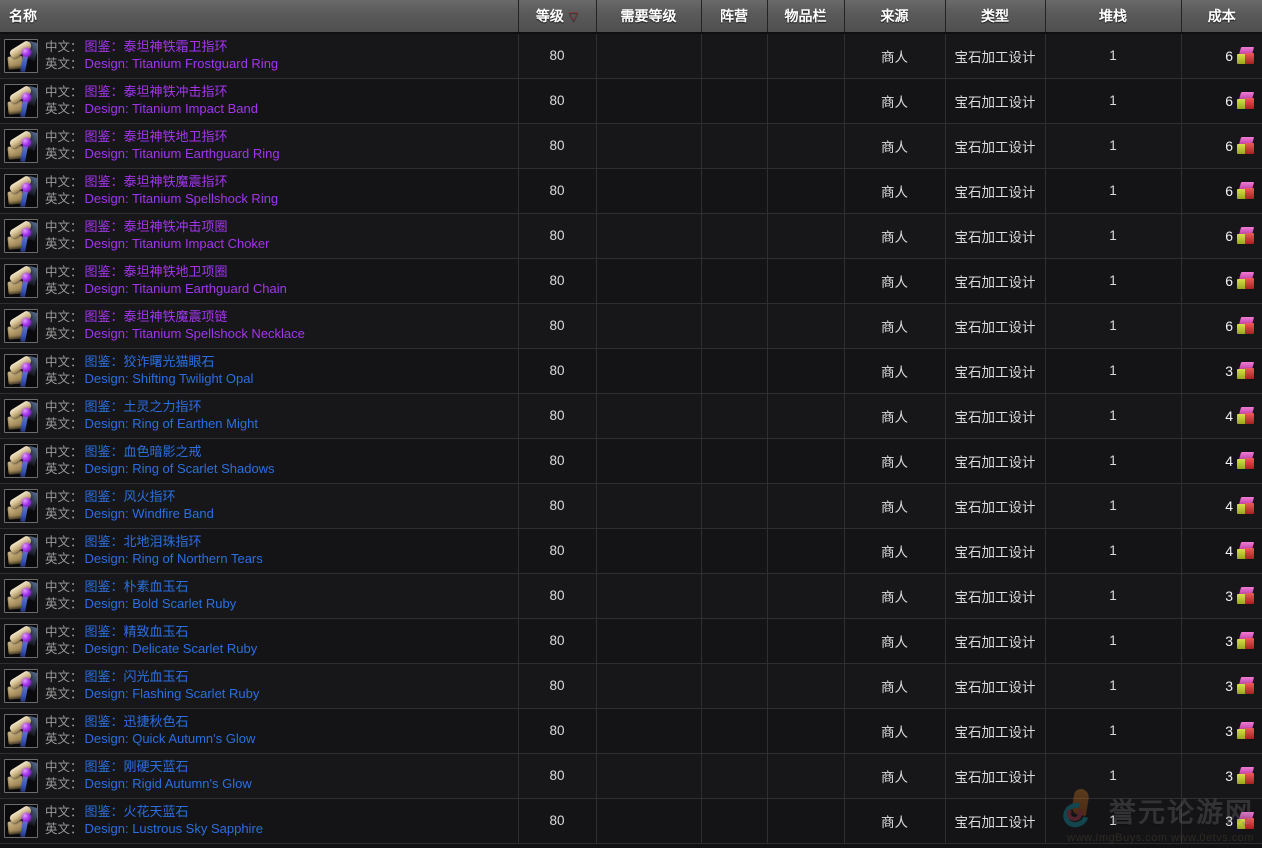 The height and width of the screenshot is (848, 1262). What do you see at coordinates (136, 586) in the screenshot?
I see `item-link-cn: 图鉴：朴素血玉石` at bounding box center [136, 586].